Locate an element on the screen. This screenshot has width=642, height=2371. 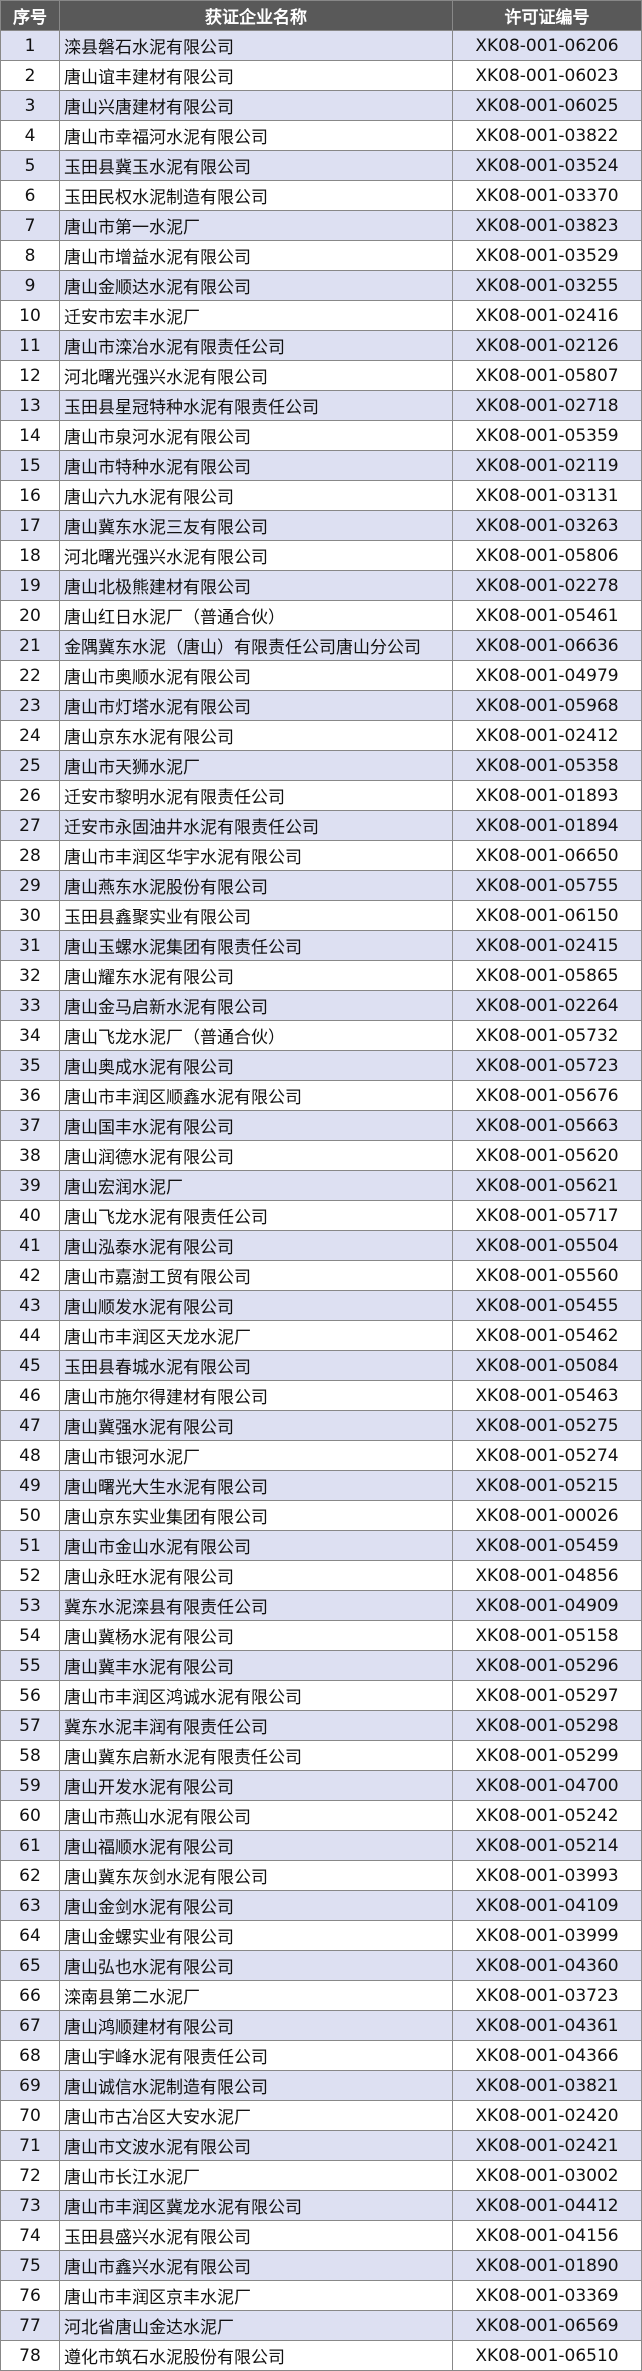
license-number: XK08-001-06650 is located at coordinates (547, 856).